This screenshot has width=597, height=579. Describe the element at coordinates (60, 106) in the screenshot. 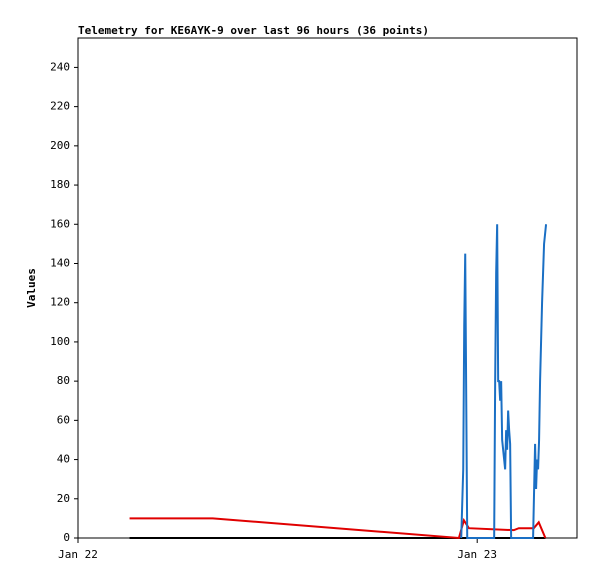

I see `y-tick-label: 220` at that location.